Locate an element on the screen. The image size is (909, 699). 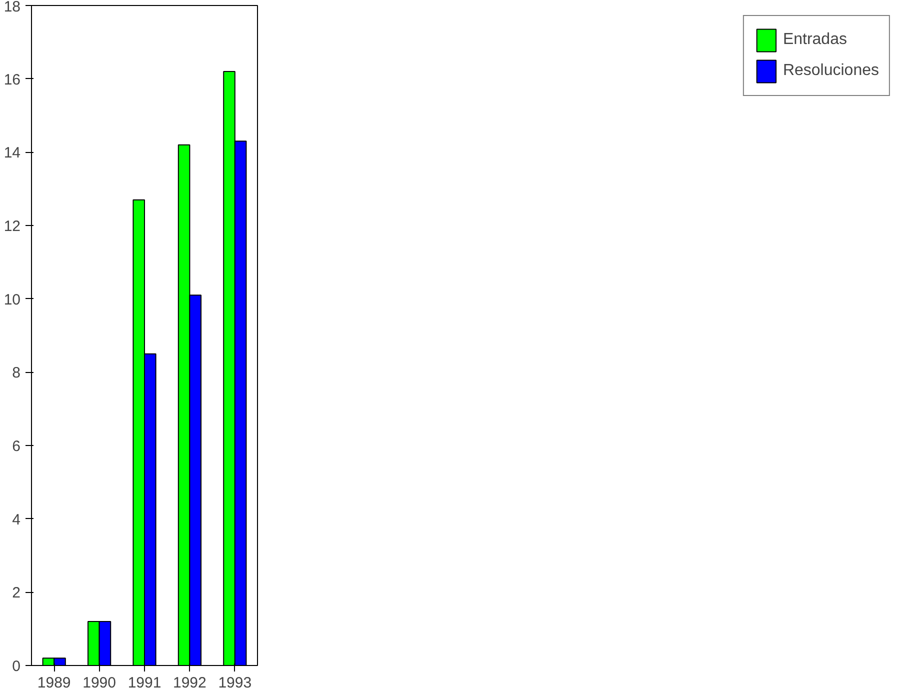
x-tick-label: 1992 is located at coordinates (189, 683).